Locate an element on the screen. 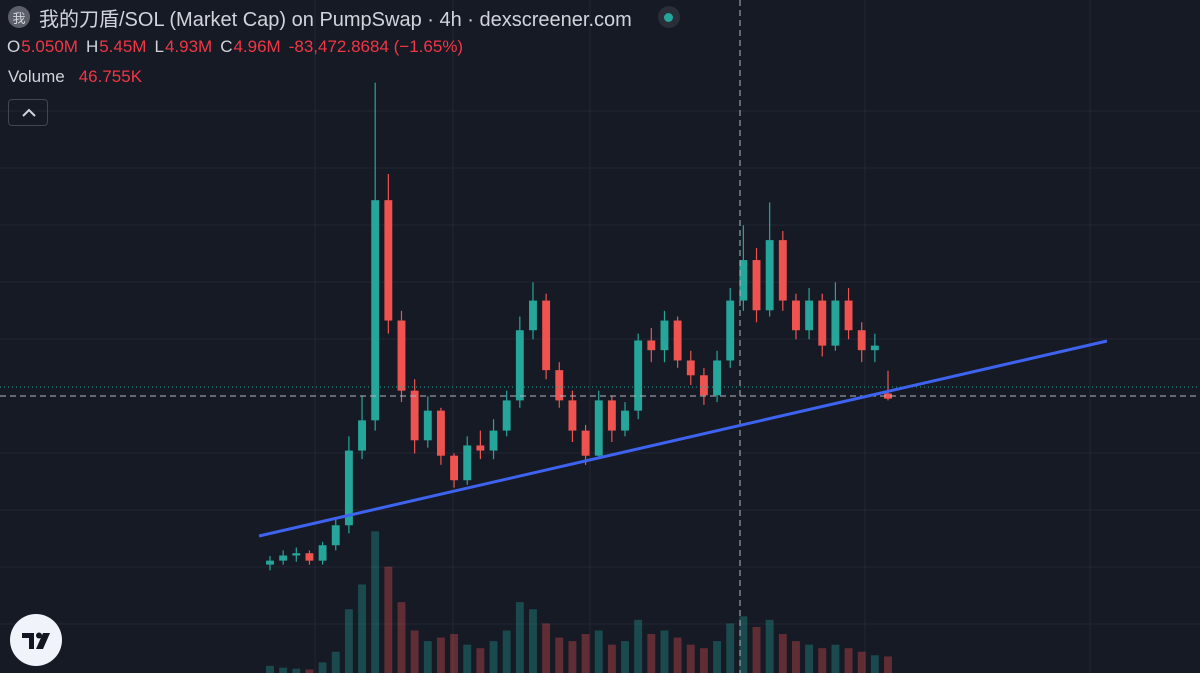 The width and height of the screenshot is (1200, 673). logo-icon is located at coordinates (36, 640).